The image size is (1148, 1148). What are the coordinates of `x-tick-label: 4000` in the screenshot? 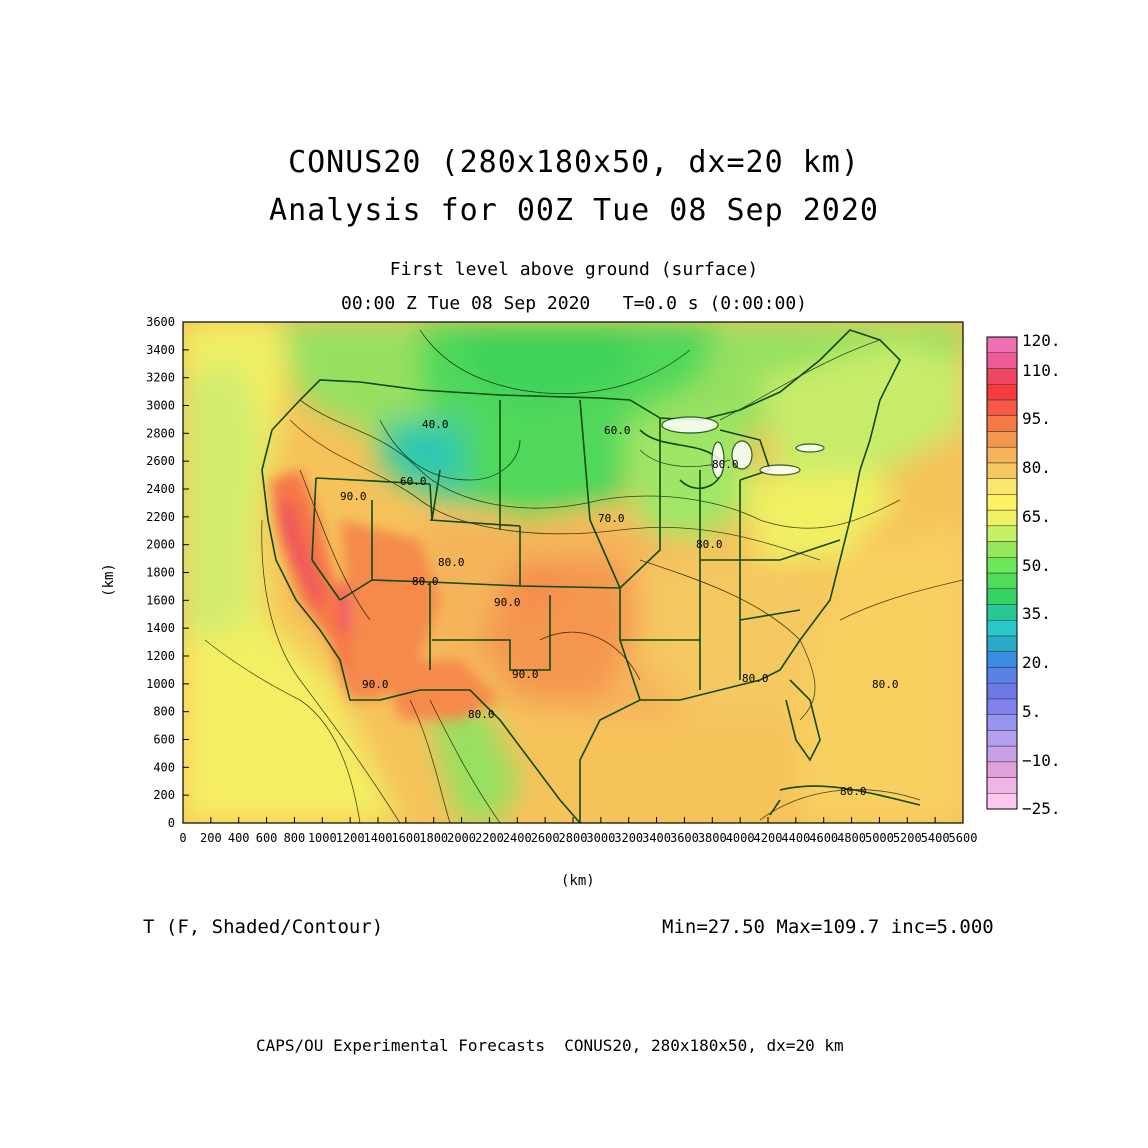 It's located at (740, 838).